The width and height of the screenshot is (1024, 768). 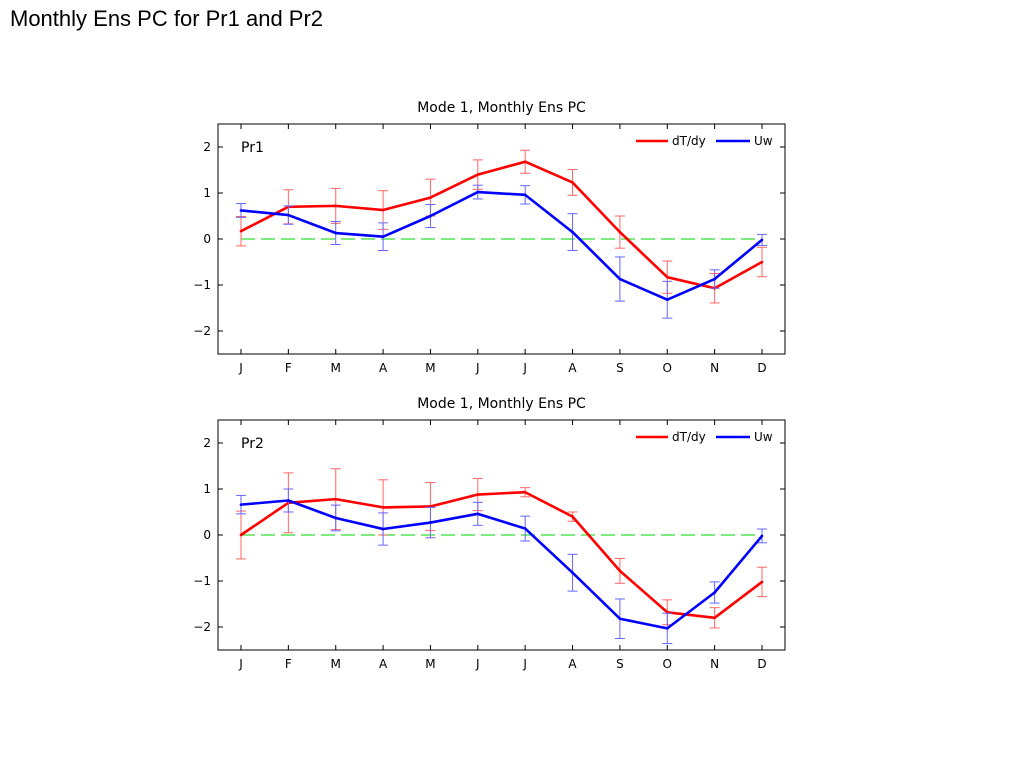 I want to click on panel-label: Pr2, so click(x=252, y=444).